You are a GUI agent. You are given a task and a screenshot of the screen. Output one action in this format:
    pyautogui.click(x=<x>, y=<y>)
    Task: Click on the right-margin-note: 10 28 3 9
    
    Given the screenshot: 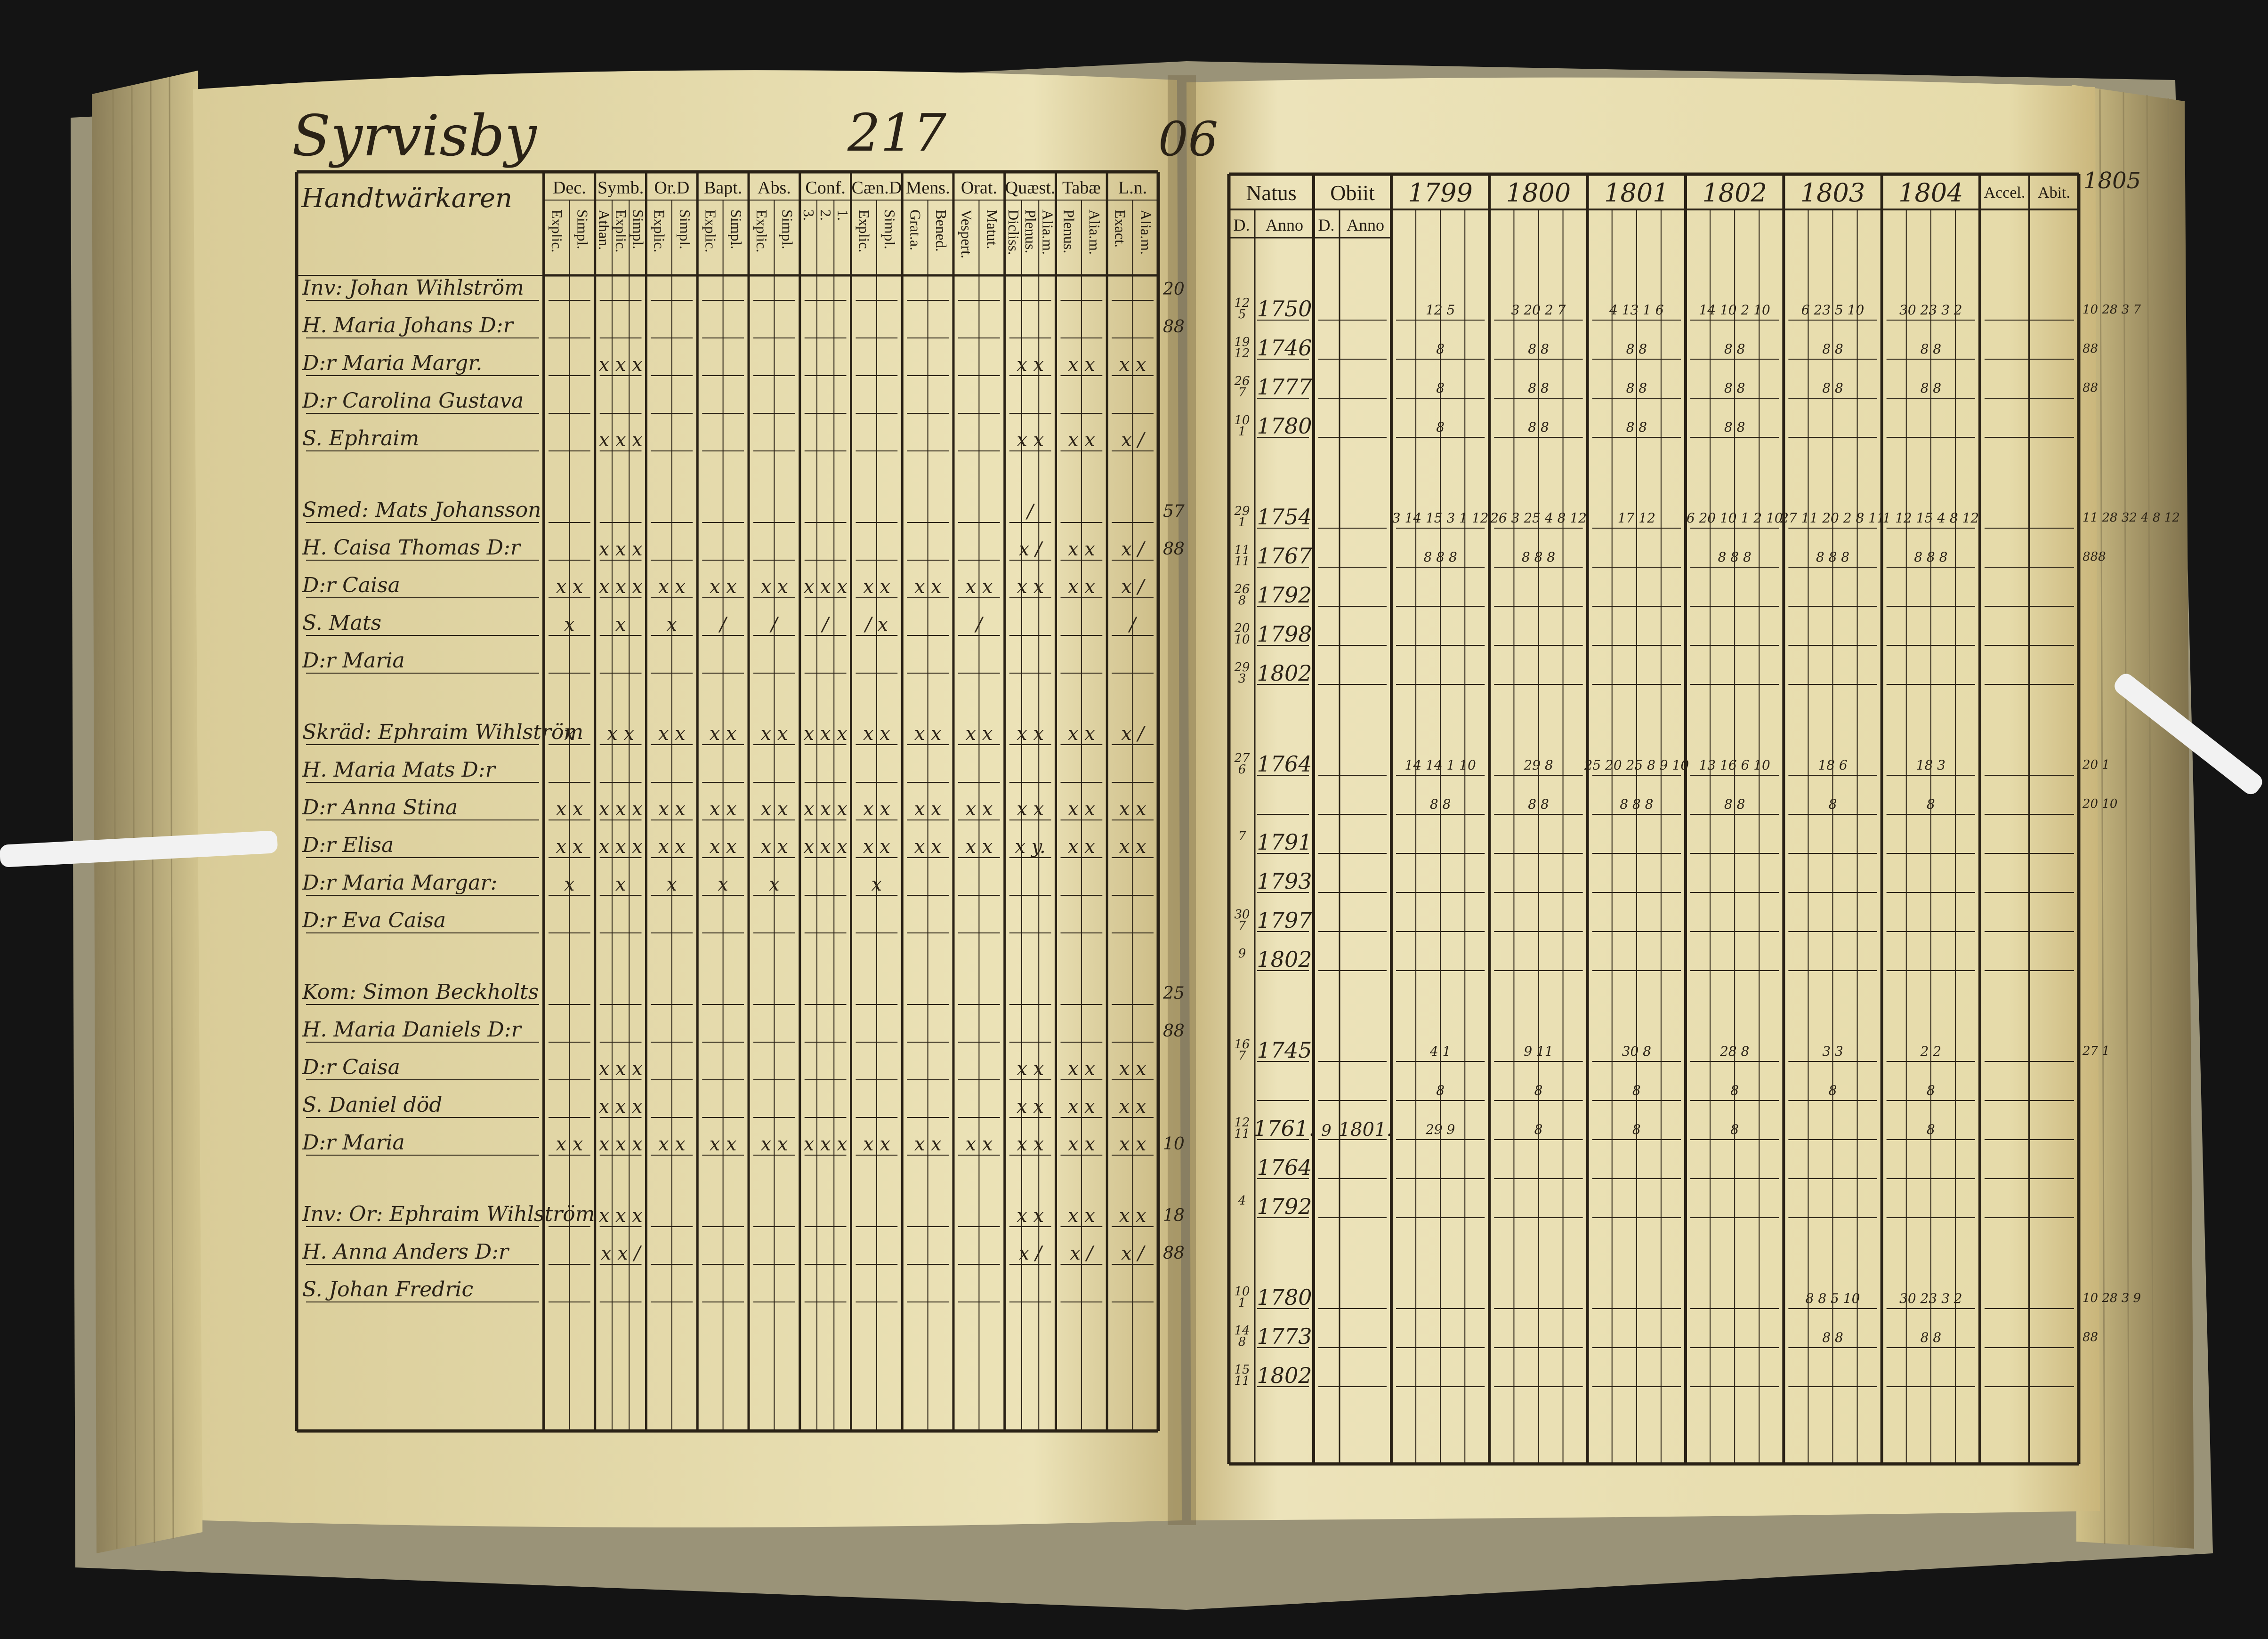 What is the action you would take?
    pyautogui.click(x=2112, y=1298)
    